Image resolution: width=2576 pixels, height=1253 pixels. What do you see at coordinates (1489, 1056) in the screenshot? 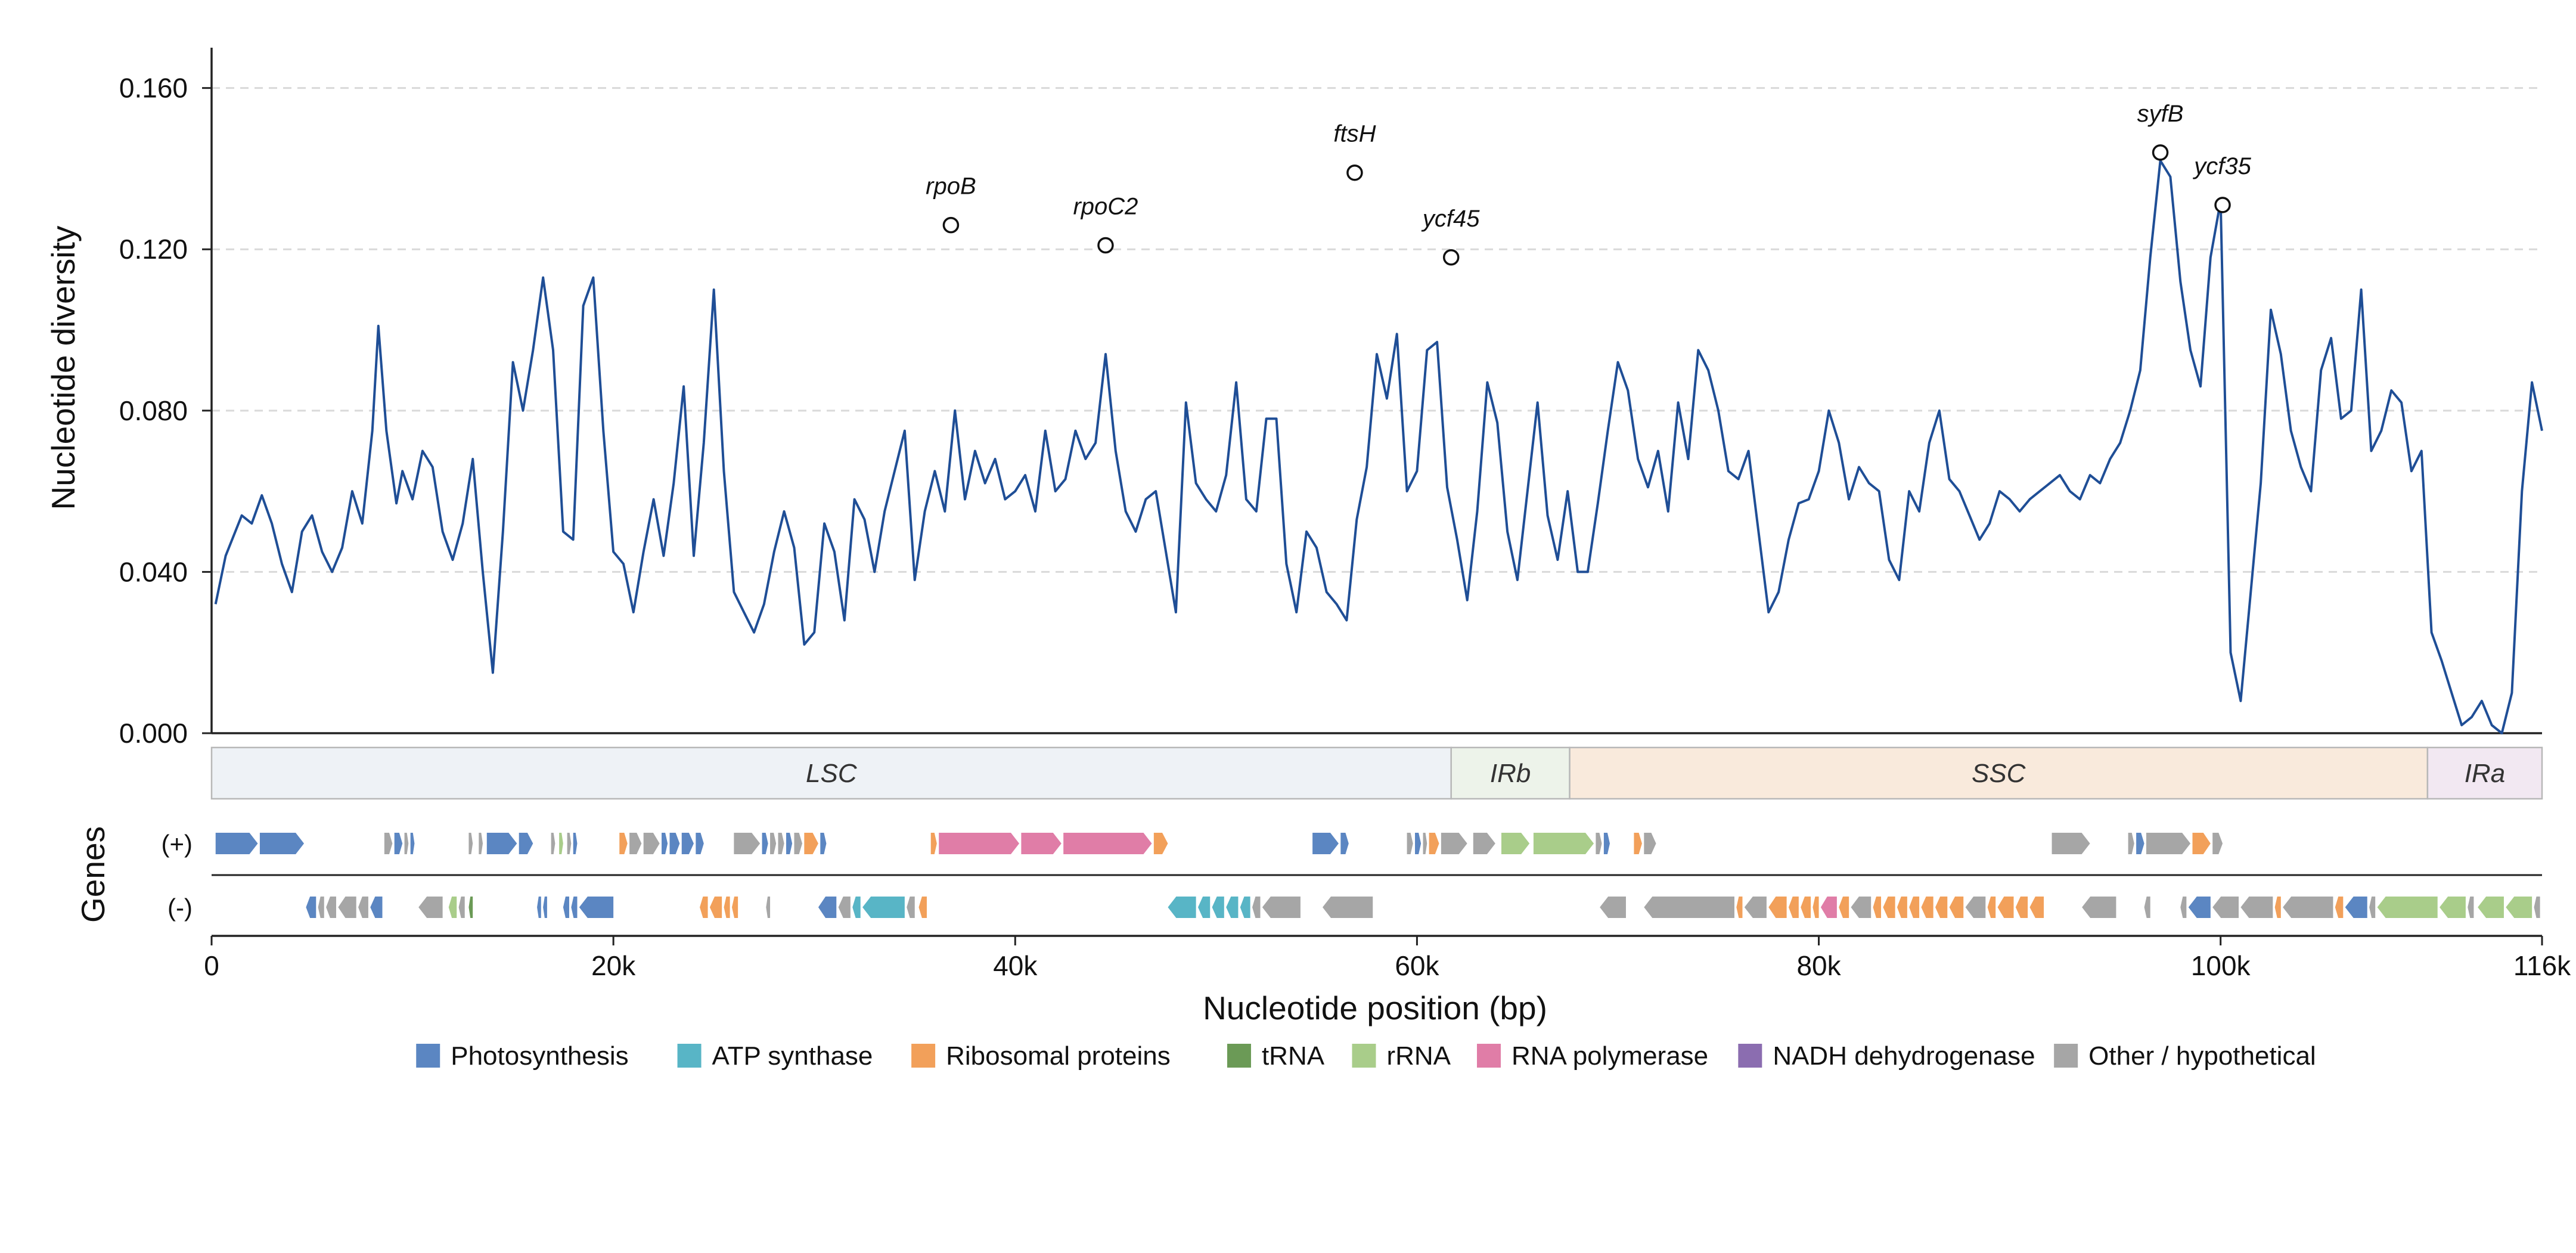
I see `legend-swatch-rnapol` at bounding box center [1489, 1056].